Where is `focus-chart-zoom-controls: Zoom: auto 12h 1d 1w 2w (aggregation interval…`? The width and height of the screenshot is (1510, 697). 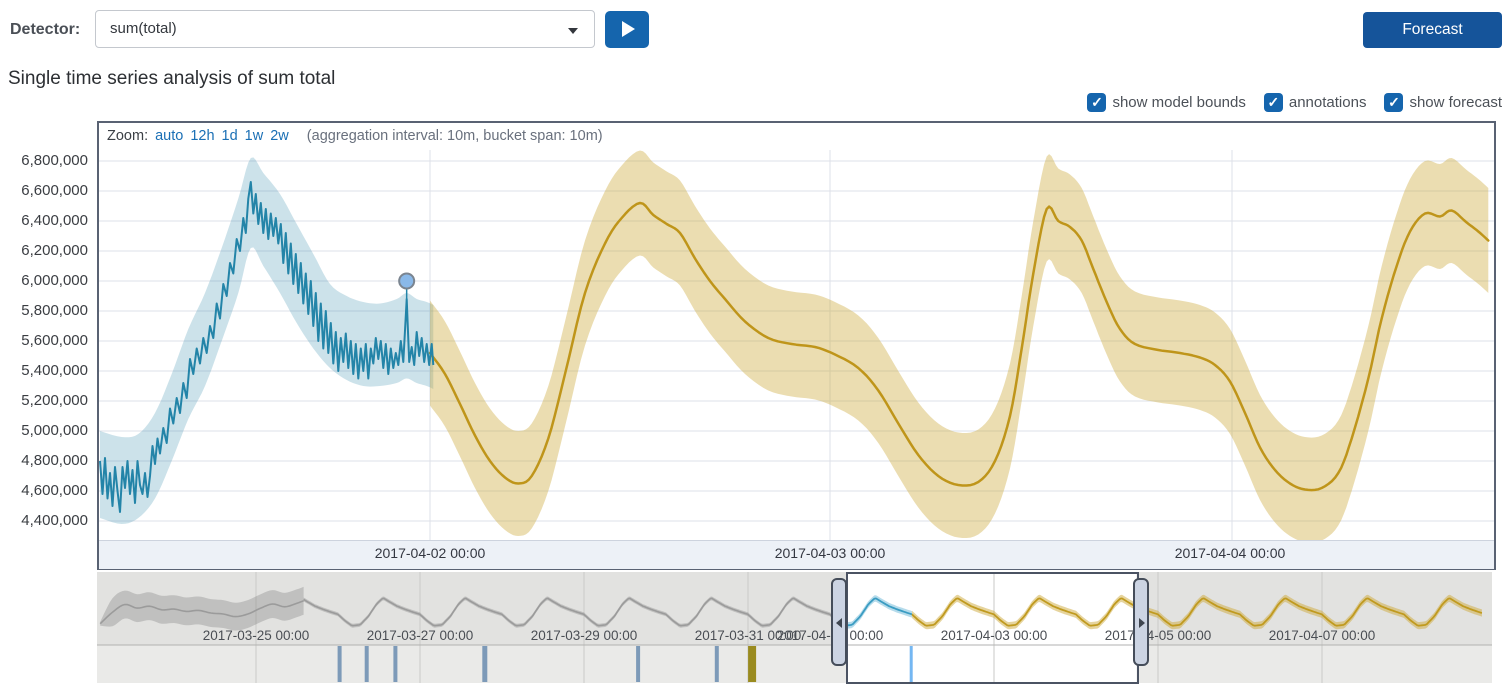 focus-chart-zoom-controls: Zoom: auto 12h 1d 1w 2w (aggregation interval… is located at coordinates (794, 136).